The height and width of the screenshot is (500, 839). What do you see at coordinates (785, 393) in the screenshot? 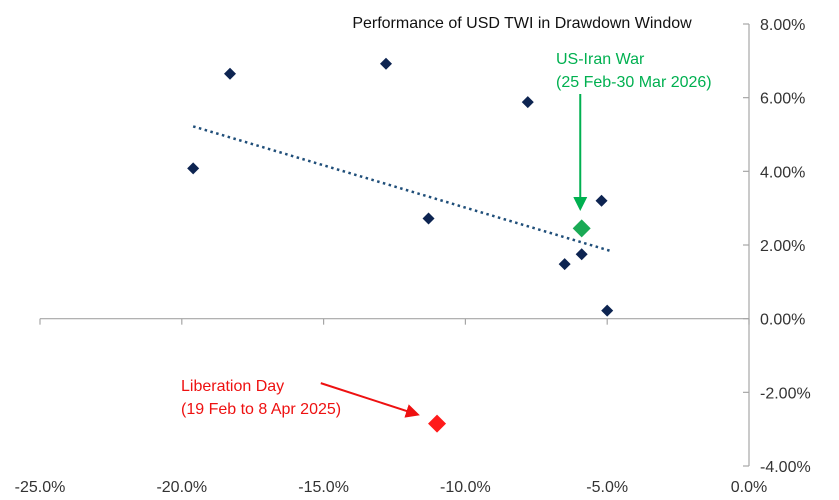
I see `y-tick-label: -2.00%` at bounding box center [785, 393].